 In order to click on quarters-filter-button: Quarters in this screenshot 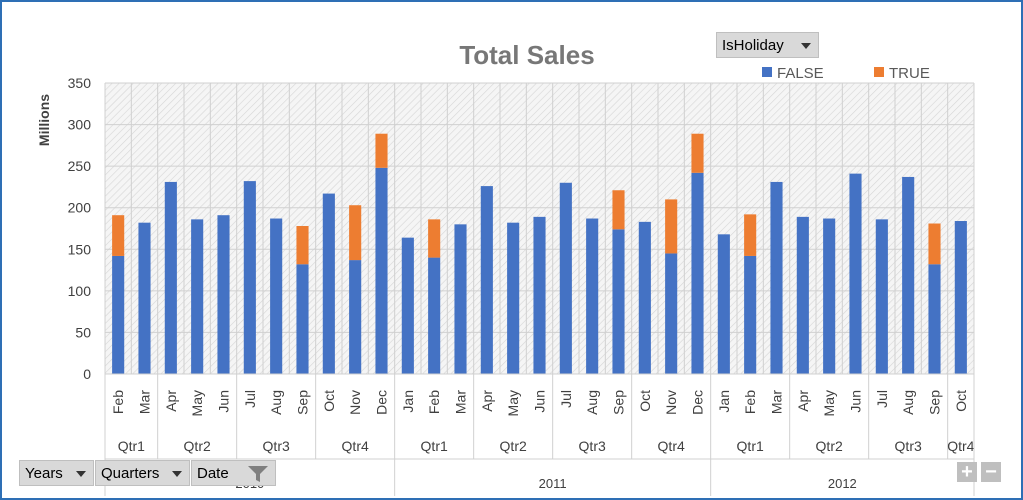, I will do `click(142, 473)`.